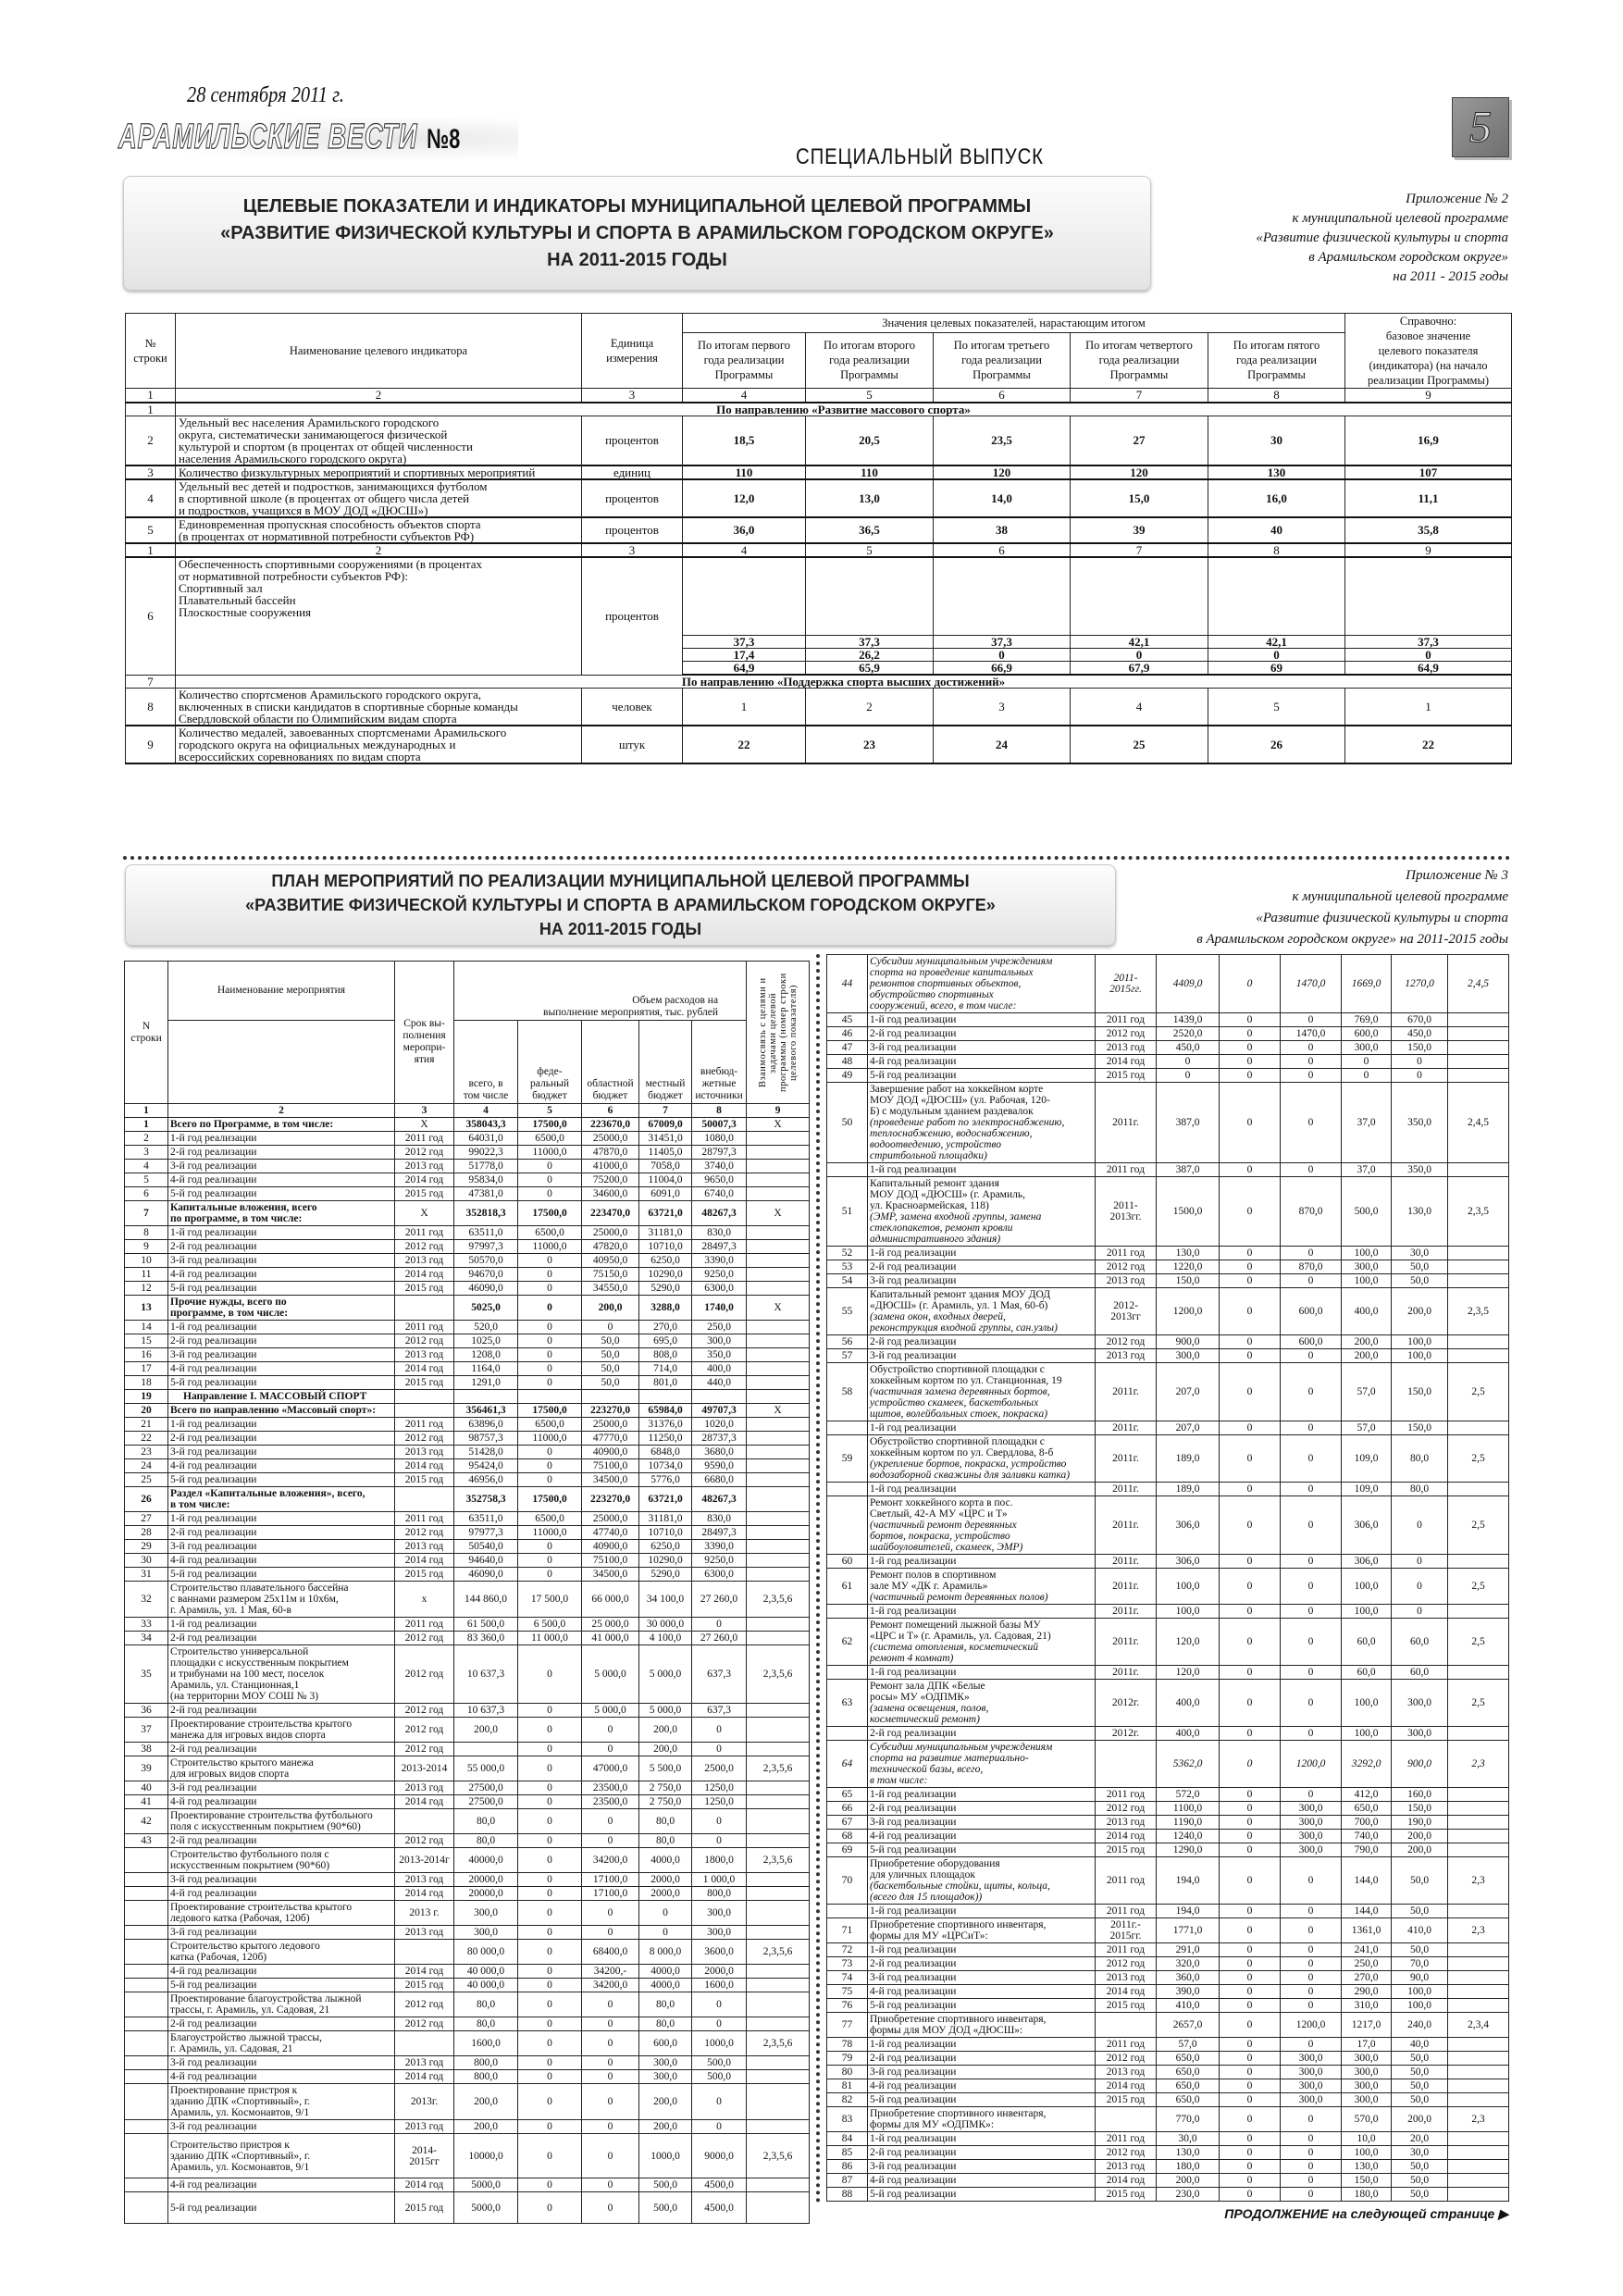 The height and width of the screenshot is (2296, 1623). Describe the element at coordinates (847, 2100) in the screenshot. I see `row-number: 82` at that location.